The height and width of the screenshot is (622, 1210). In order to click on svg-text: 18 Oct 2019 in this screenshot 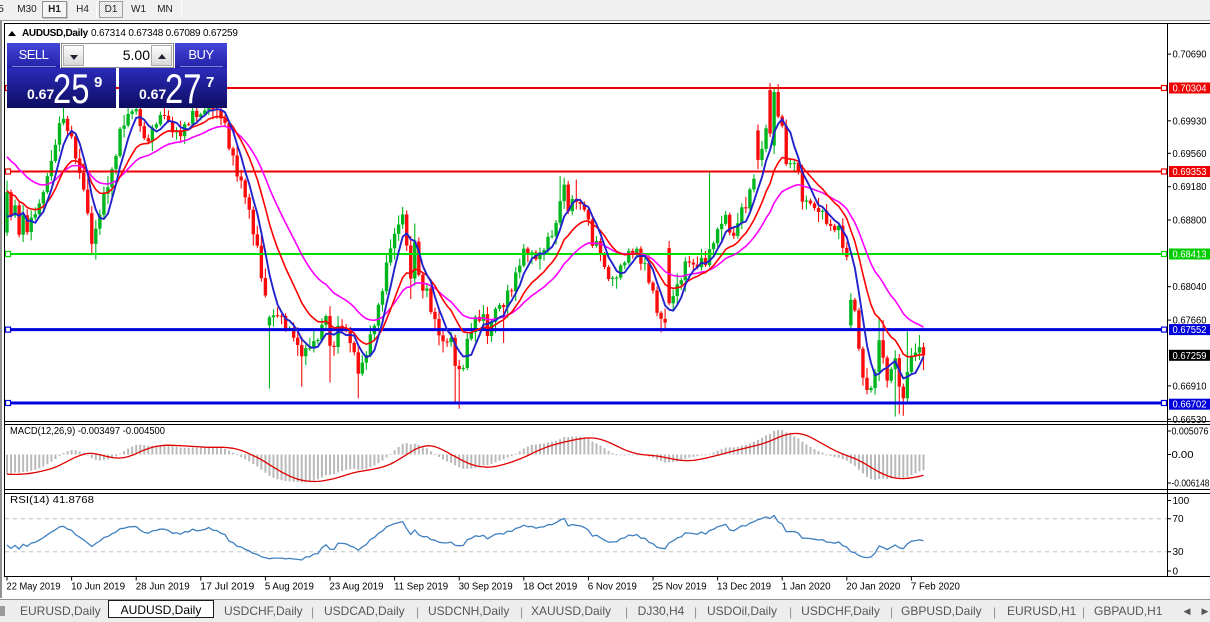, I will do `click(550, 587)`.